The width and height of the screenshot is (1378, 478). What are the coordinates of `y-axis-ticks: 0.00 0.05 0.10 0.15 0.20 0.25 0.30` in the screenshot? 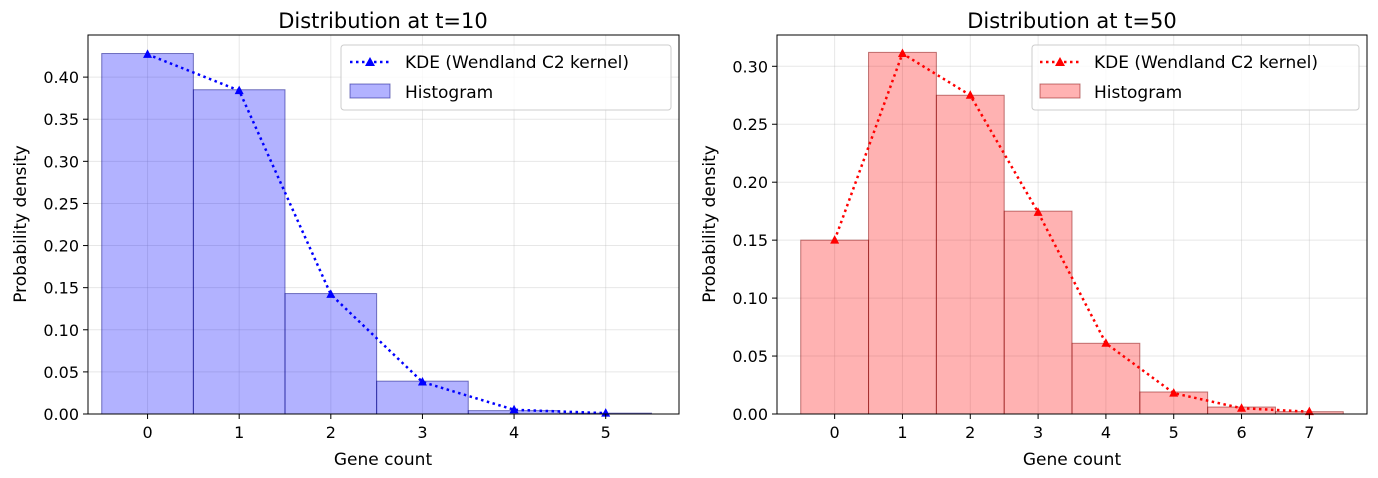 It's located at (754, 240).